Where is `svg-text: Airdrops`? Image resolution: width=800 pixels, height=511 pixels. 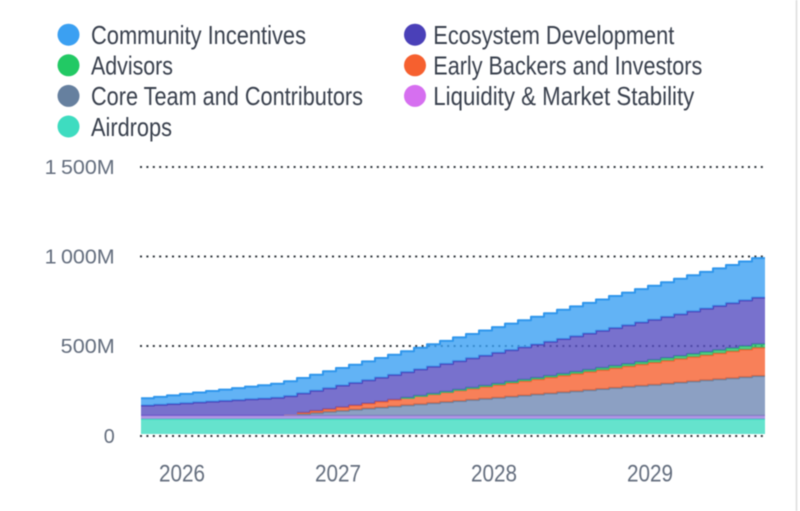 svg-text: Airdrops is located at coordinates (131, 127).